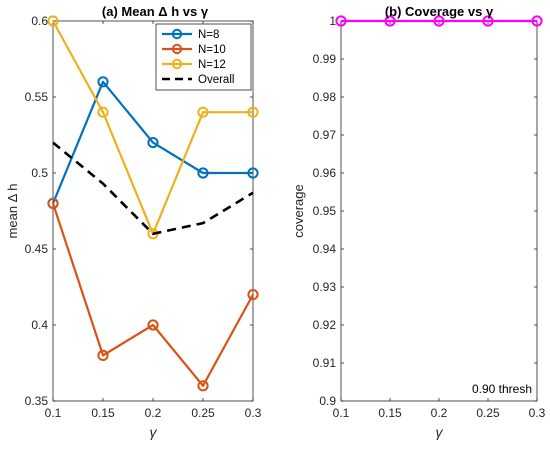 The image size is (550, 452). What do you see at coordinates (39, 325) in the screenshot?
I see `y-tick-label: 0.4` at bounding box center [39, 325].